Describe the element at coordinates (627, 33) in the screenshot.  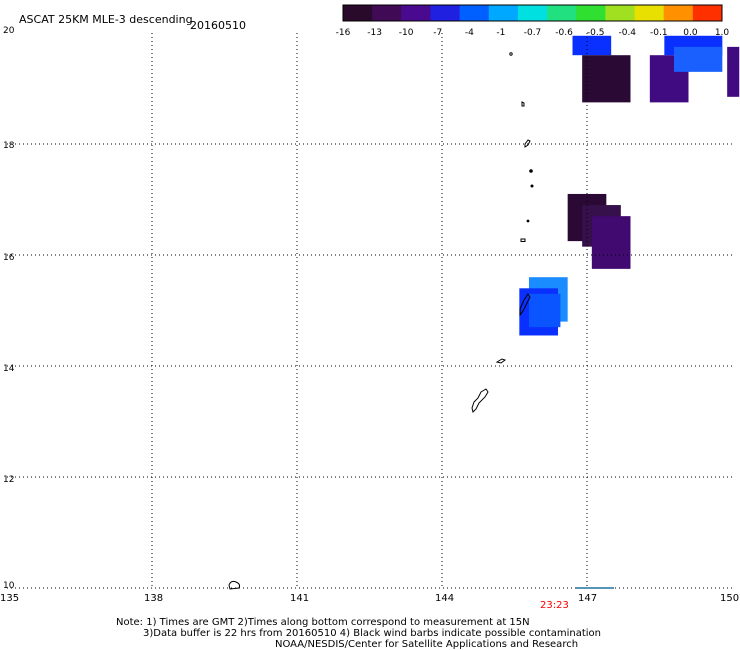
I see `colorbar-label: -0.4` at that location.